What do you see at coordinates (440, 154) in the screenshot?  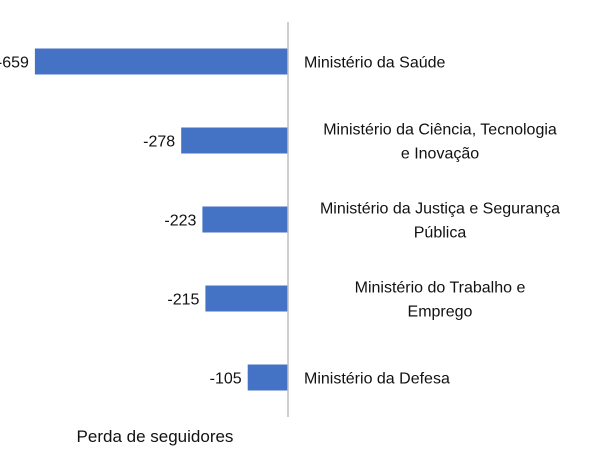 I see `category-label-line: e Inovação` at bounding box center [440, 154].